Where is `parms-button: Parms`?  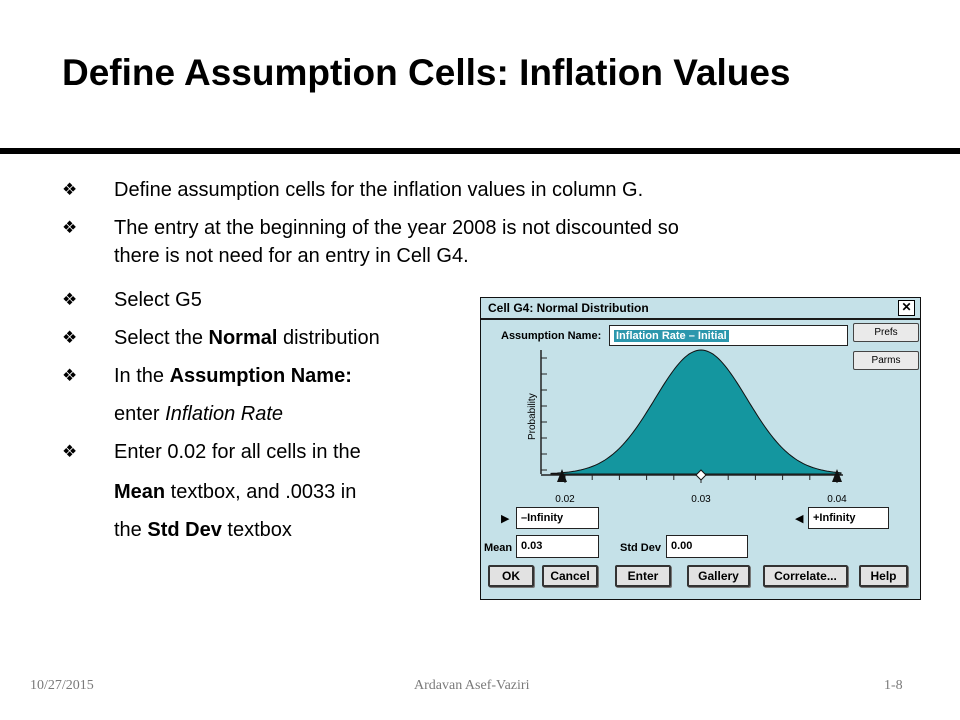
parms-button: Parms is located at coordinates (886, 360).